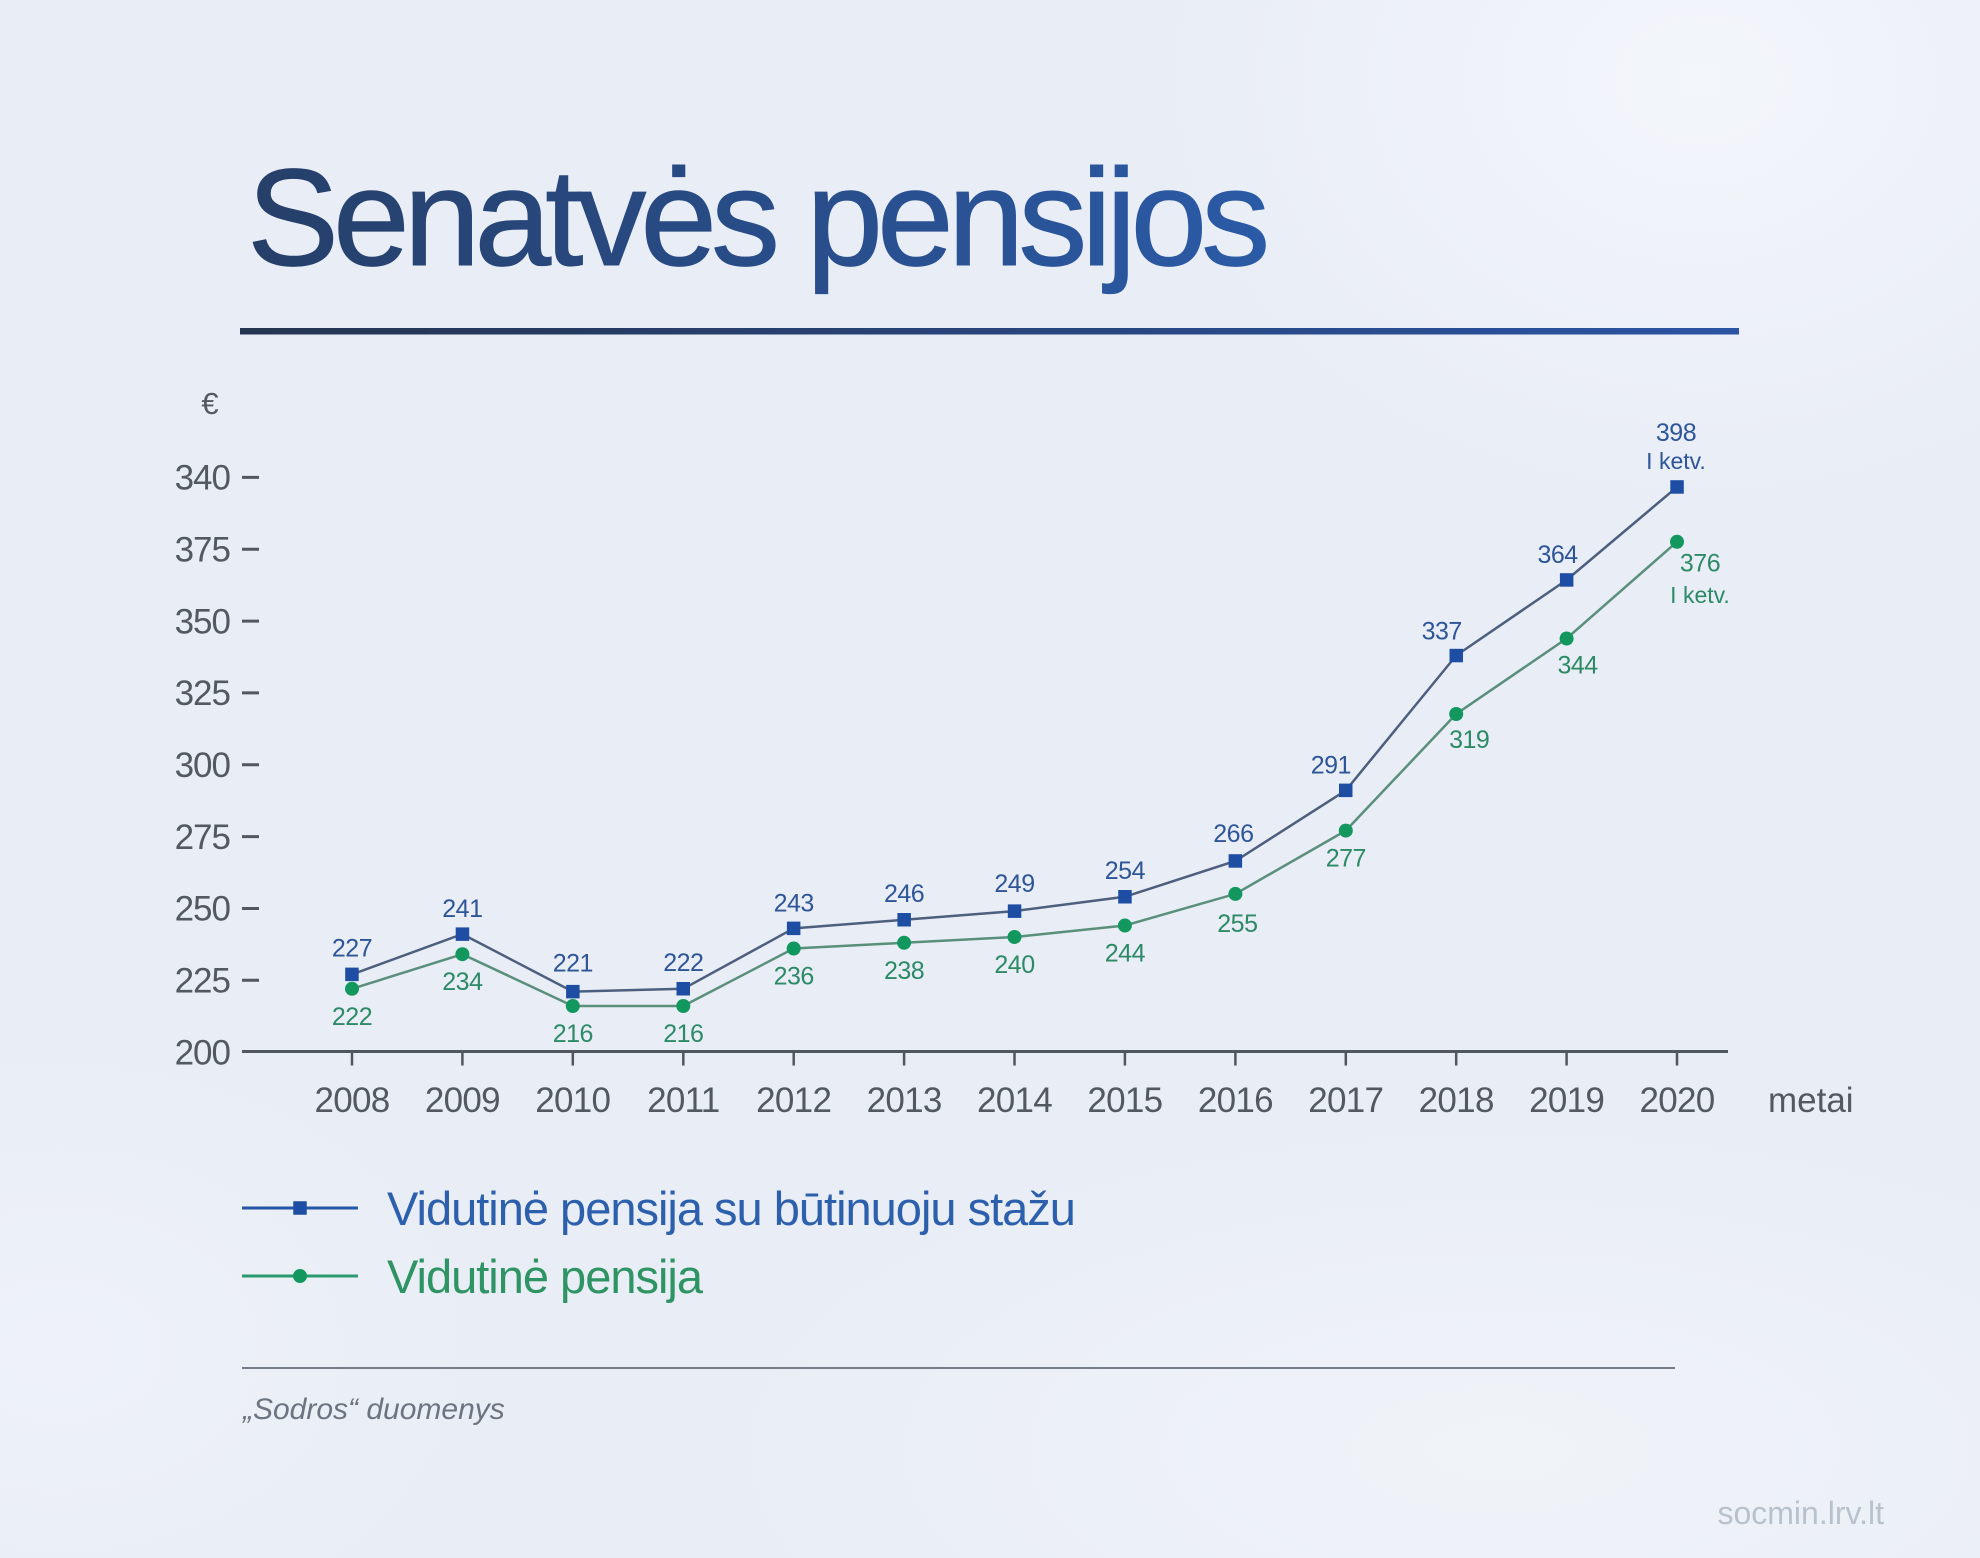 The image size is (1980, 1558). Describe the element at coordinates (683, 1100) in the screenshot. I see `svg-text: 2011` at that location.